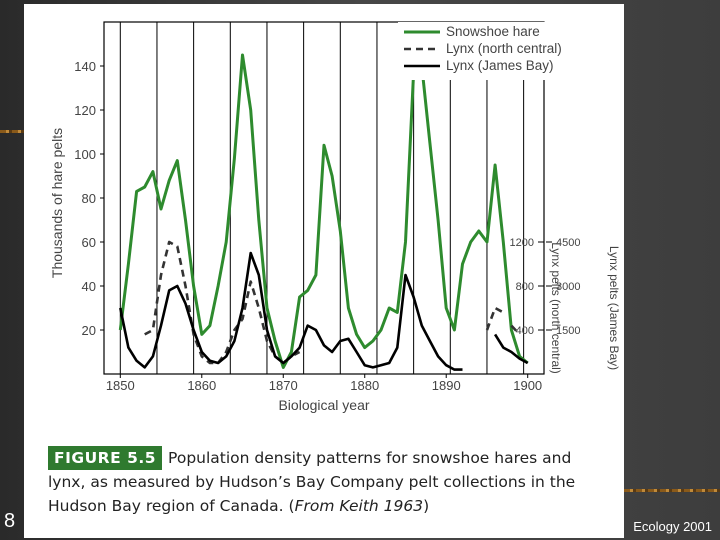 The width and height of the screenshot is (720, 540). Describe the element at coordinates (527, 385) in the screenshot. I see `x-tick-label: 1900` at that location.